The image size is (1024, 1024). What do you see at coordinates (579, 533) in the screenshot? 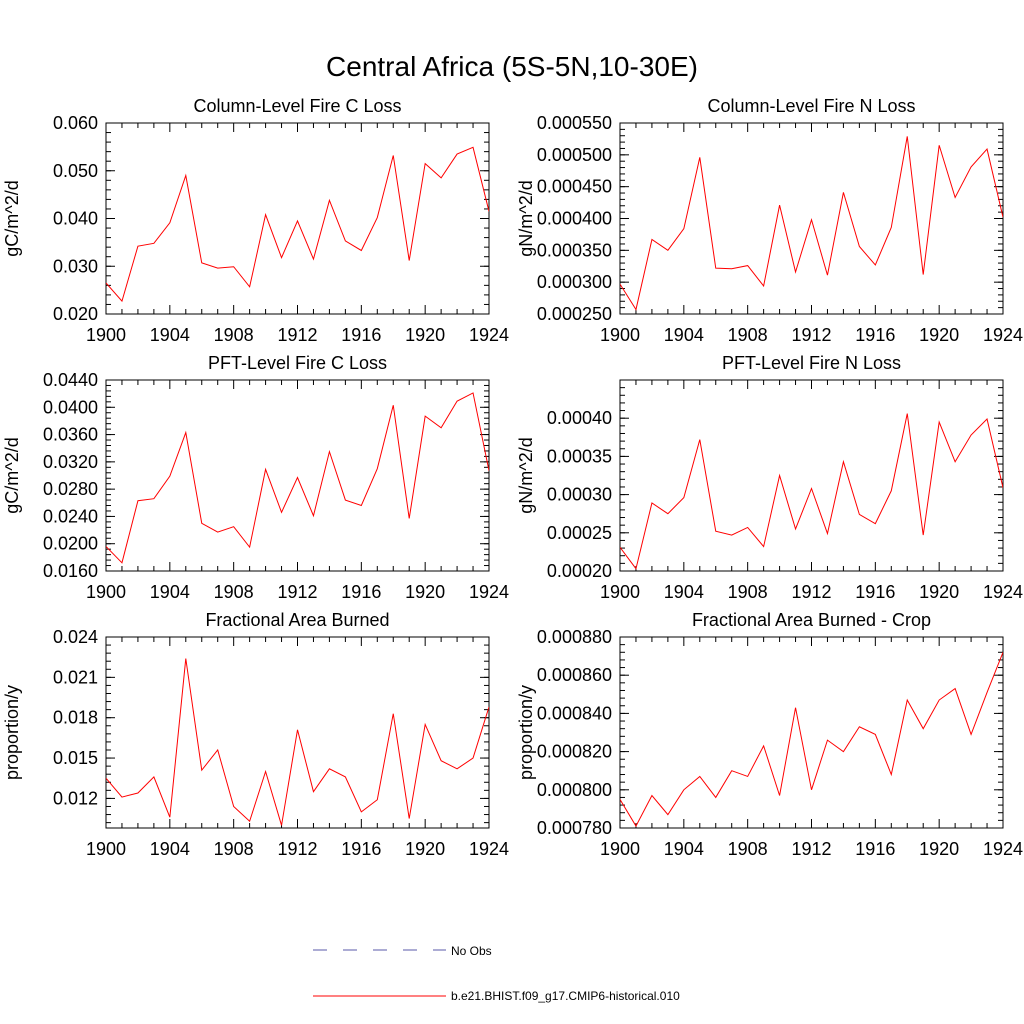
I see `y-tick-label: 0.00025` at bounding box center [579, 533].